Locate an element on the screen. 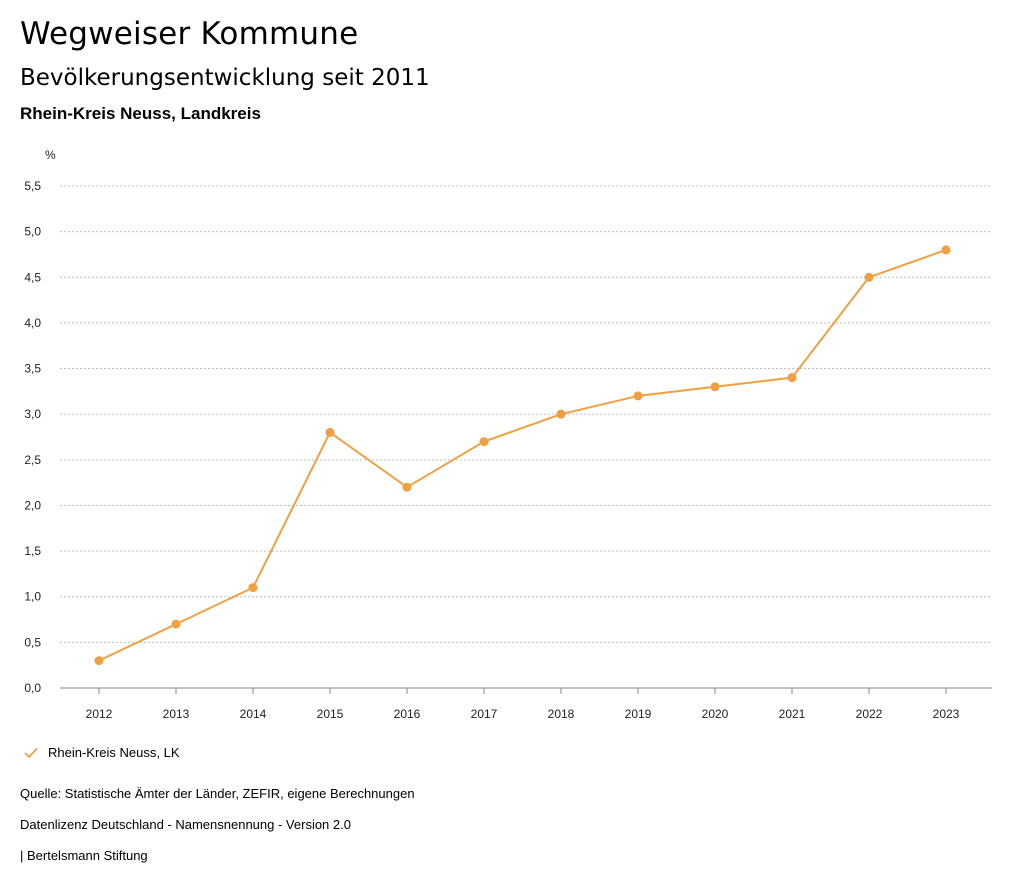  x-tick-label: 2012 is located at coordinates (99, 714).